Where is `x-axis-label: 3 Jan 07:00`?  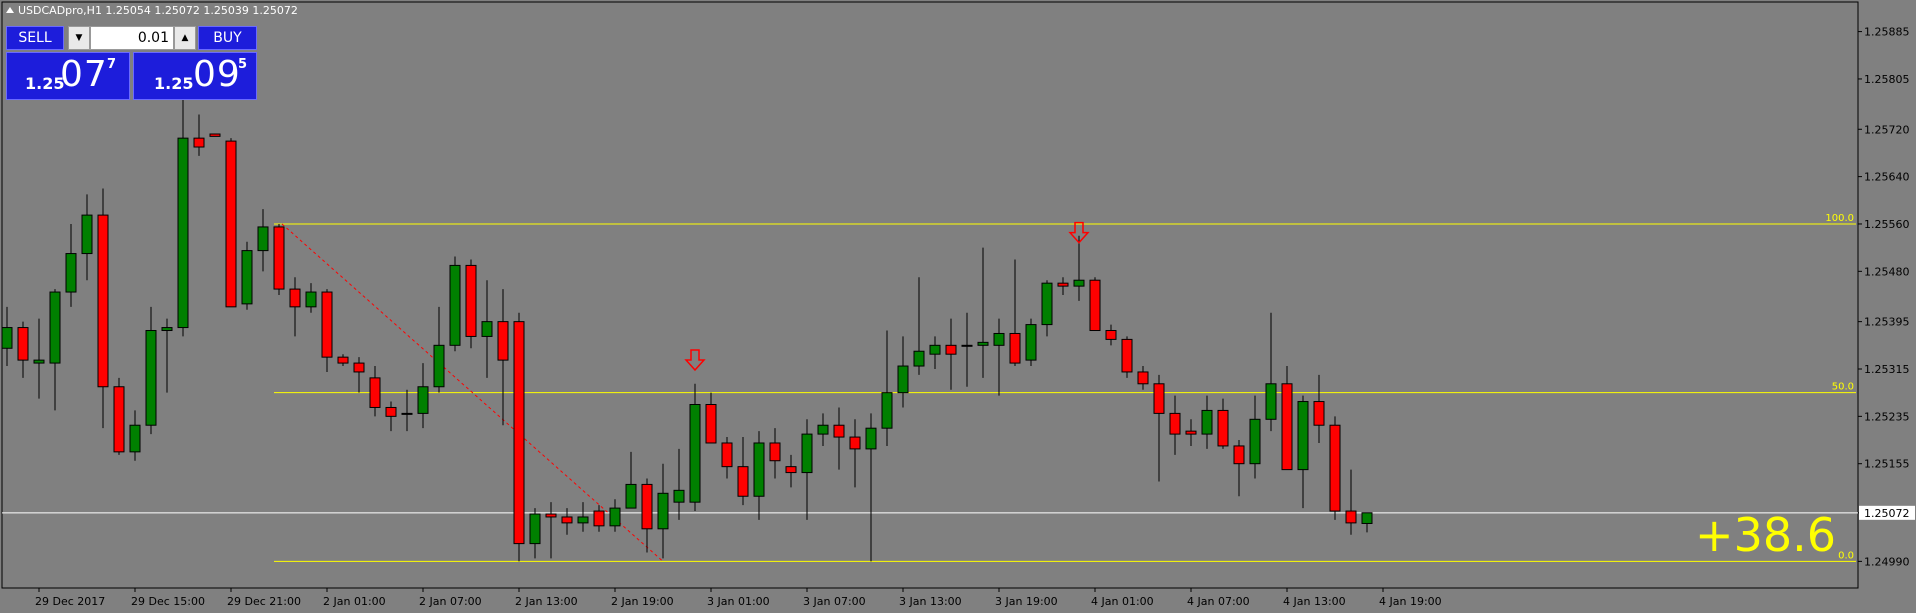 x-axis-label: 3 Jan 07:00 is located at coordinates (834, 601).